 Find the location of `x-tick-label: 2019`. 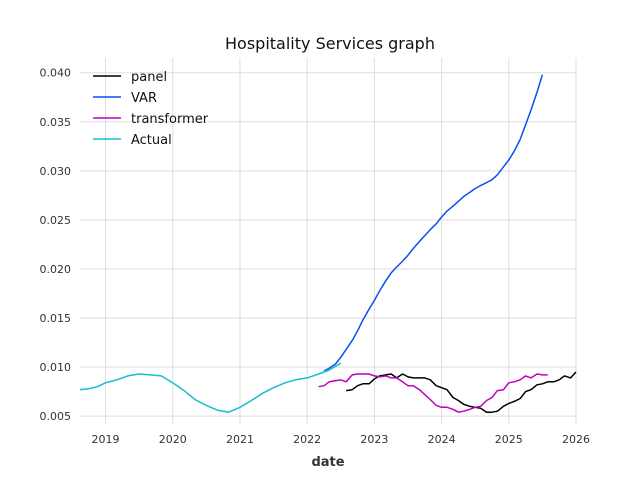

x-tick-label: 2019 is located at coordinates (106, 439).